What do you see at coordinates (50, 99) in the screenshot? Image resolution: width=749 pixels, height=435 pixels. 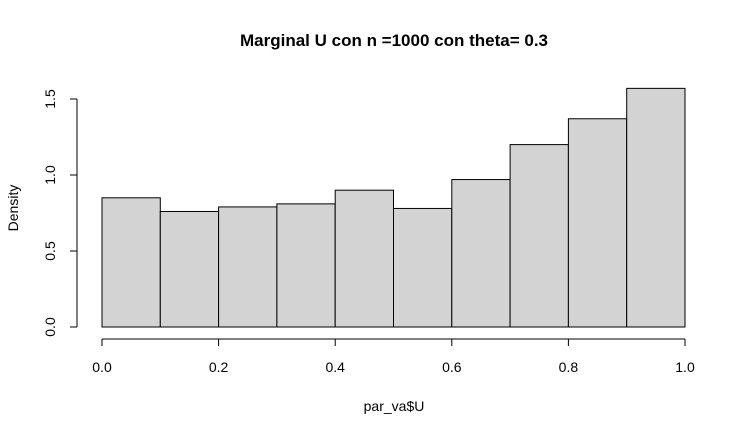 I see `y-tick-label-3: 1.5` at bounding box center [50, 99].